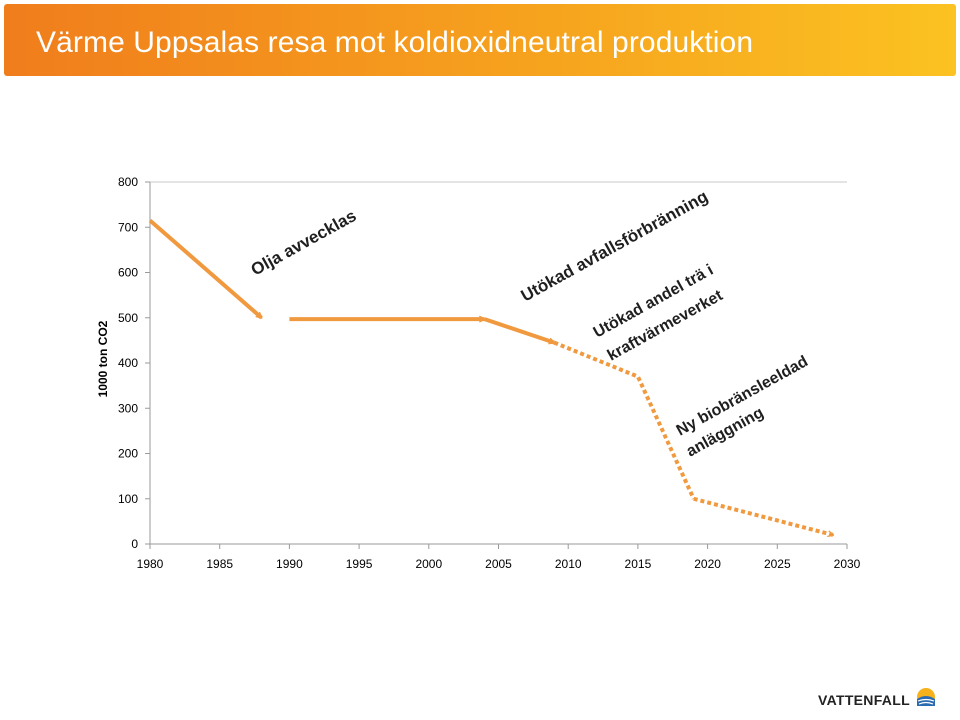 Image resolution: width=960 pixels, height=720 pixels. What do you see at coordinates (864, 700) in the screenshot?
I see `svg-text: VATTENFALL` at bounding box center [864, 700].